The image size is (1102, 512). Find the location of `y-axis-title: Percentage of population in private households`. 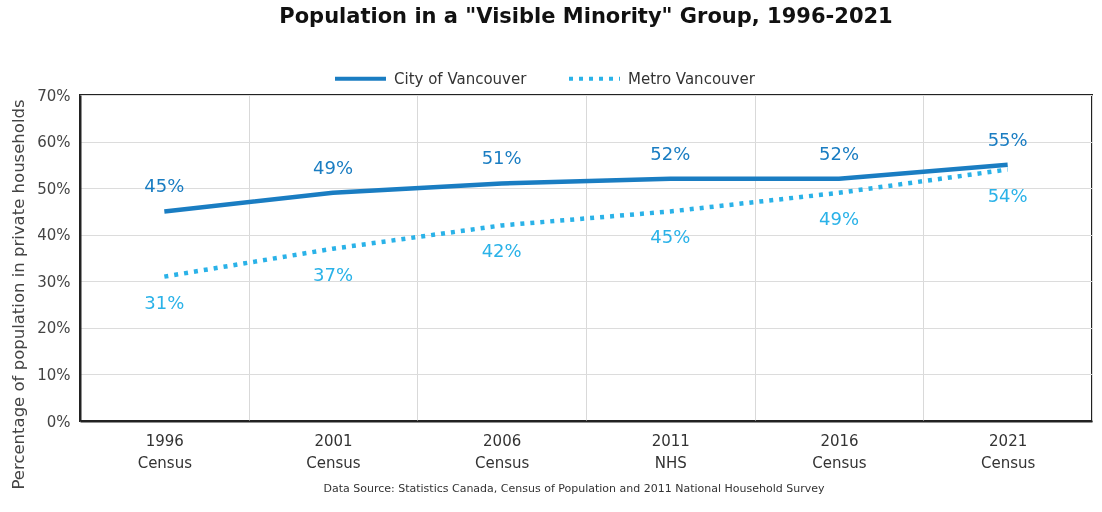

y-axis-title: Percentage of population in private households is located at coordinates (19, 294).